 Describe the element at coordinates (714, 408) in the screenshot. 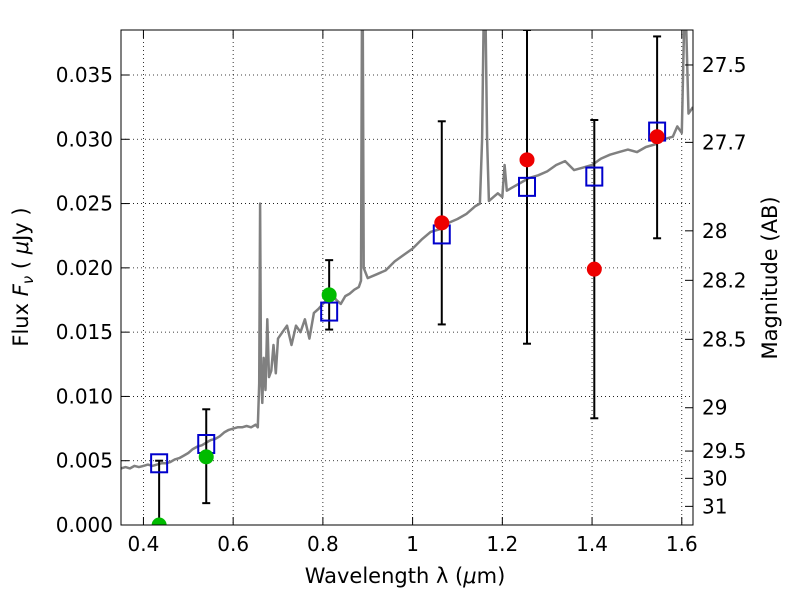

I see `right-tick-label: 29` at that location.